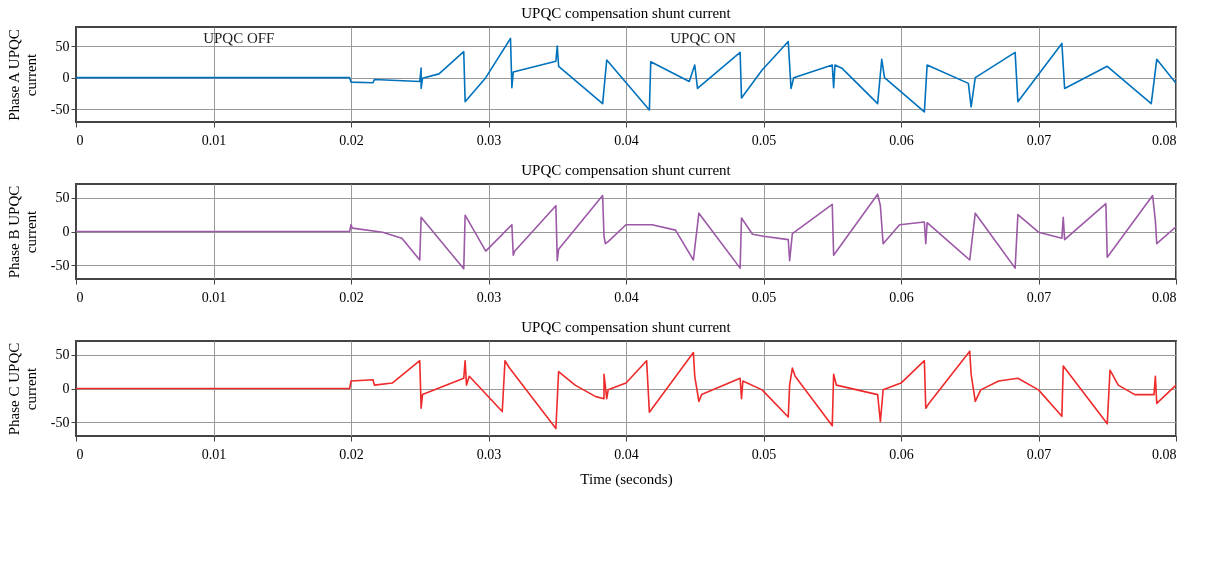  I want to click on annotation: UPQC ON, so click(703, 38).